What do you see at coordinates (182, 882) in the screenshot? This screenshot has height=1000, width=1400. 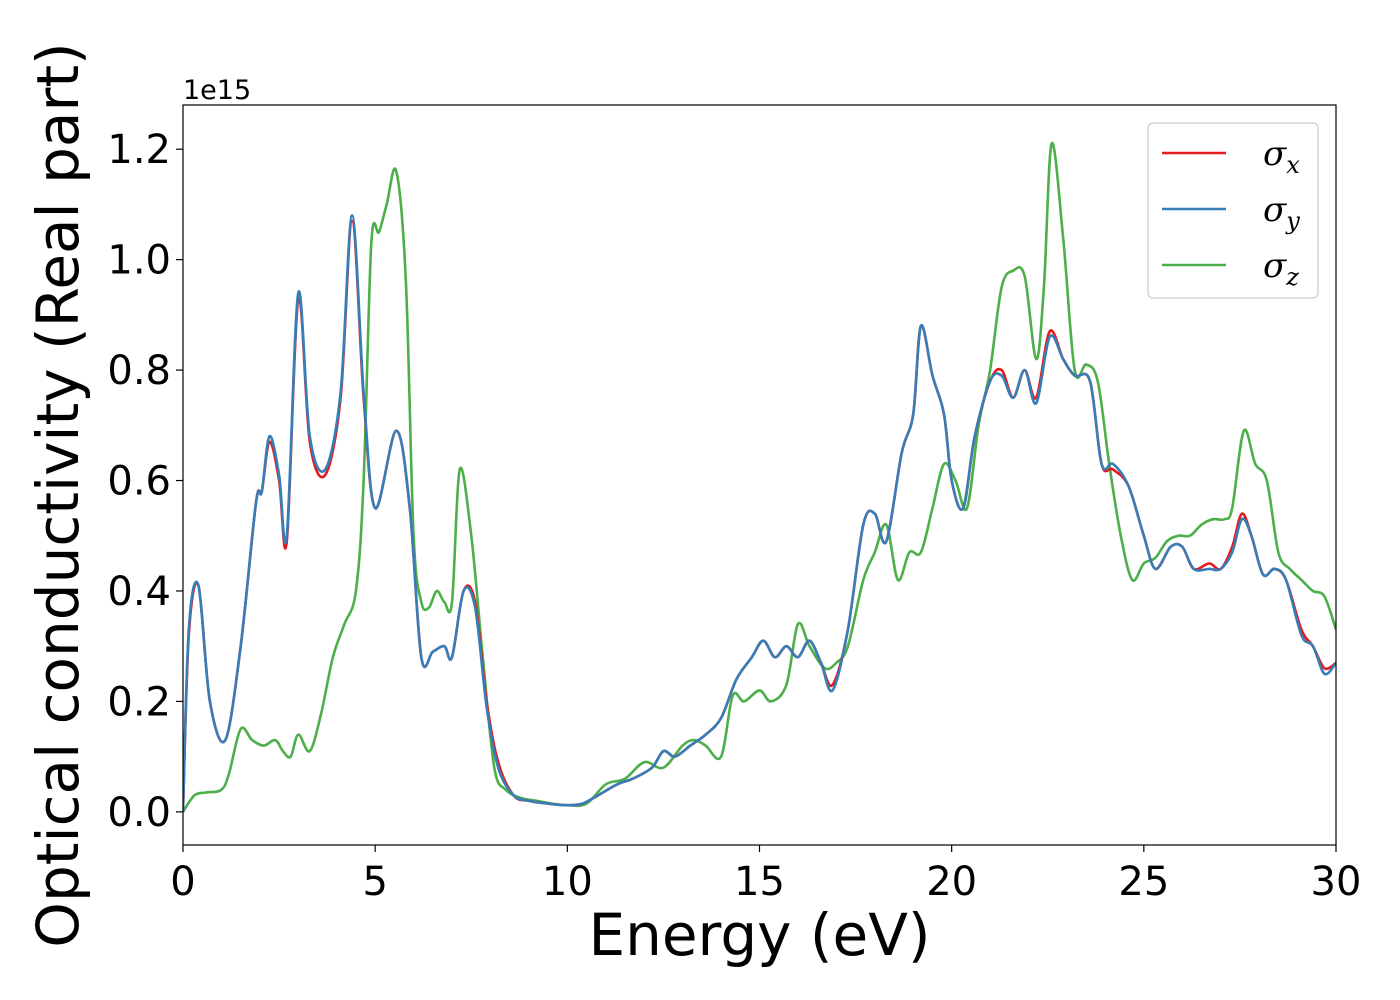 I see `x-tick-label: 0` at bounding box center [182, 882].